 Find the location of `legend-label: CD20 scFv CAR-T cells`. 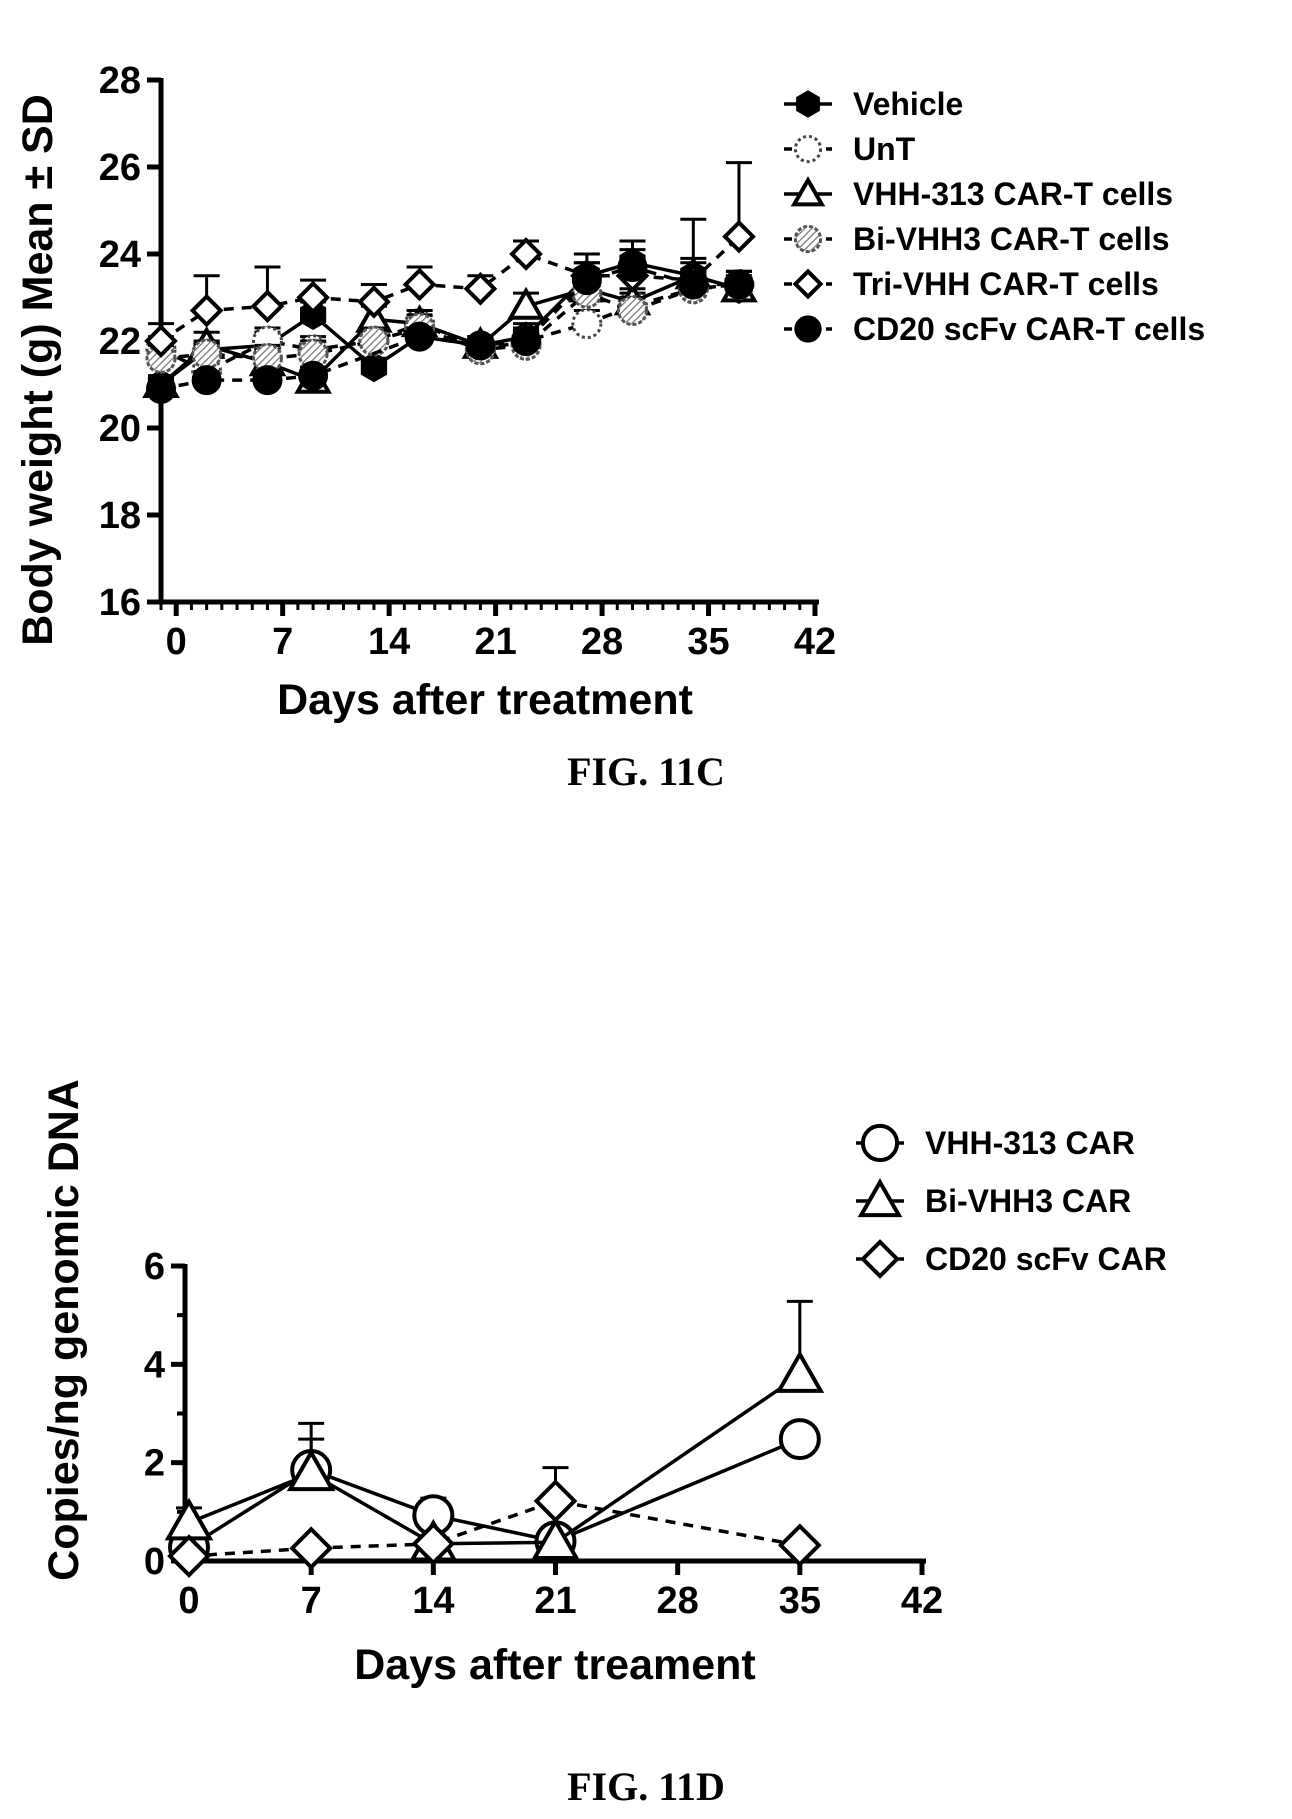

legend-label: CD20 scFv CAR-T cells is located at coordinates (1029, 329).